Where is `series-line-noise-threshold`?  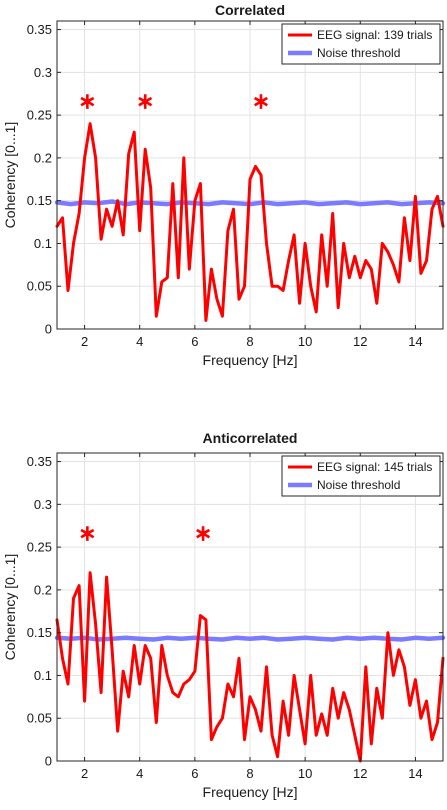
series-line-noise-threshold is located at coordinates (250, 638).